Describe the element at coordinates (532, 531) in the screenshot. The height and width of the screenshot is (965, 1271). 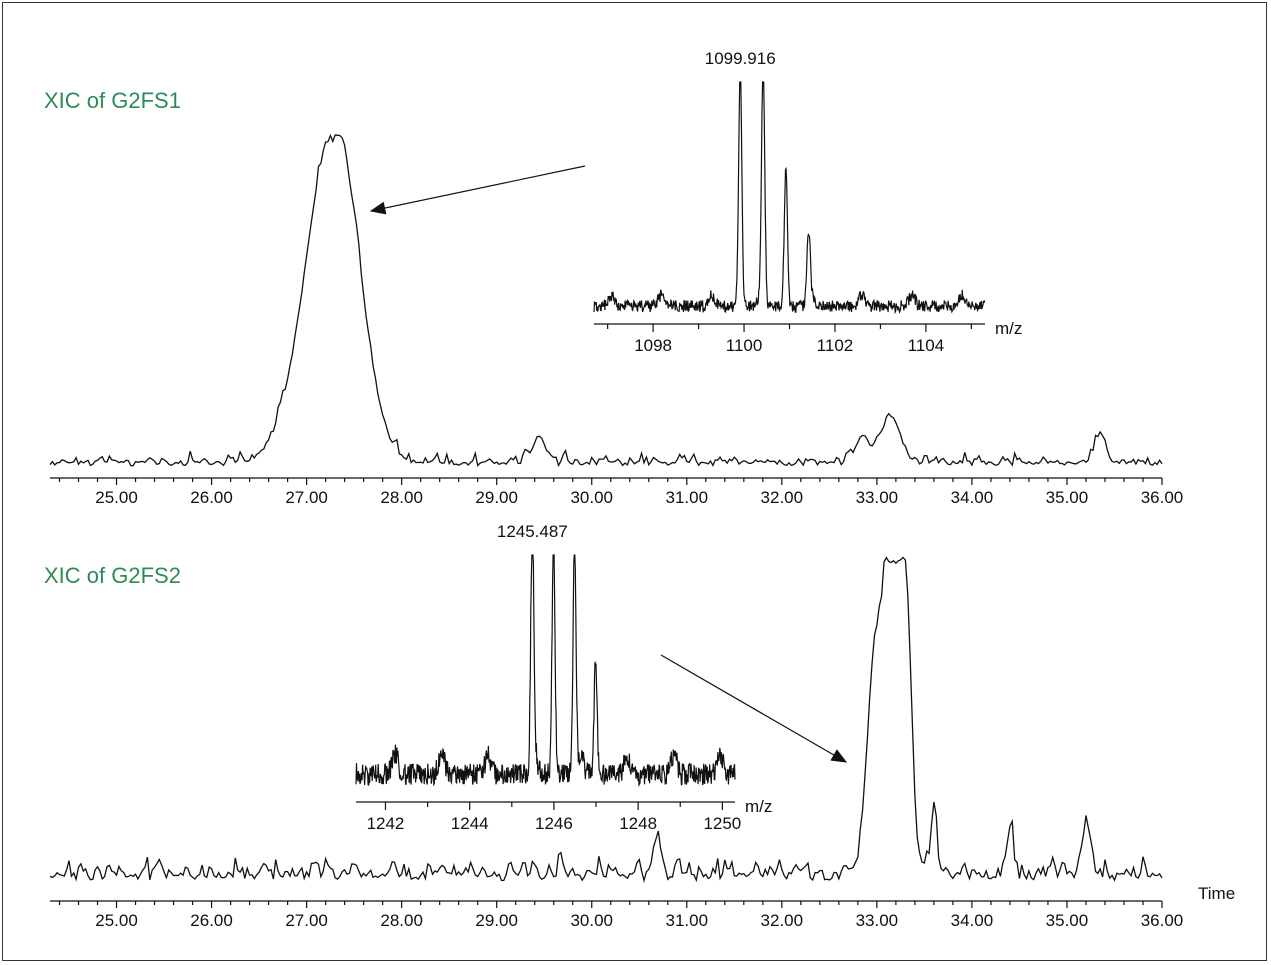
I see `peak-mz-label: 1245.487` at that location.